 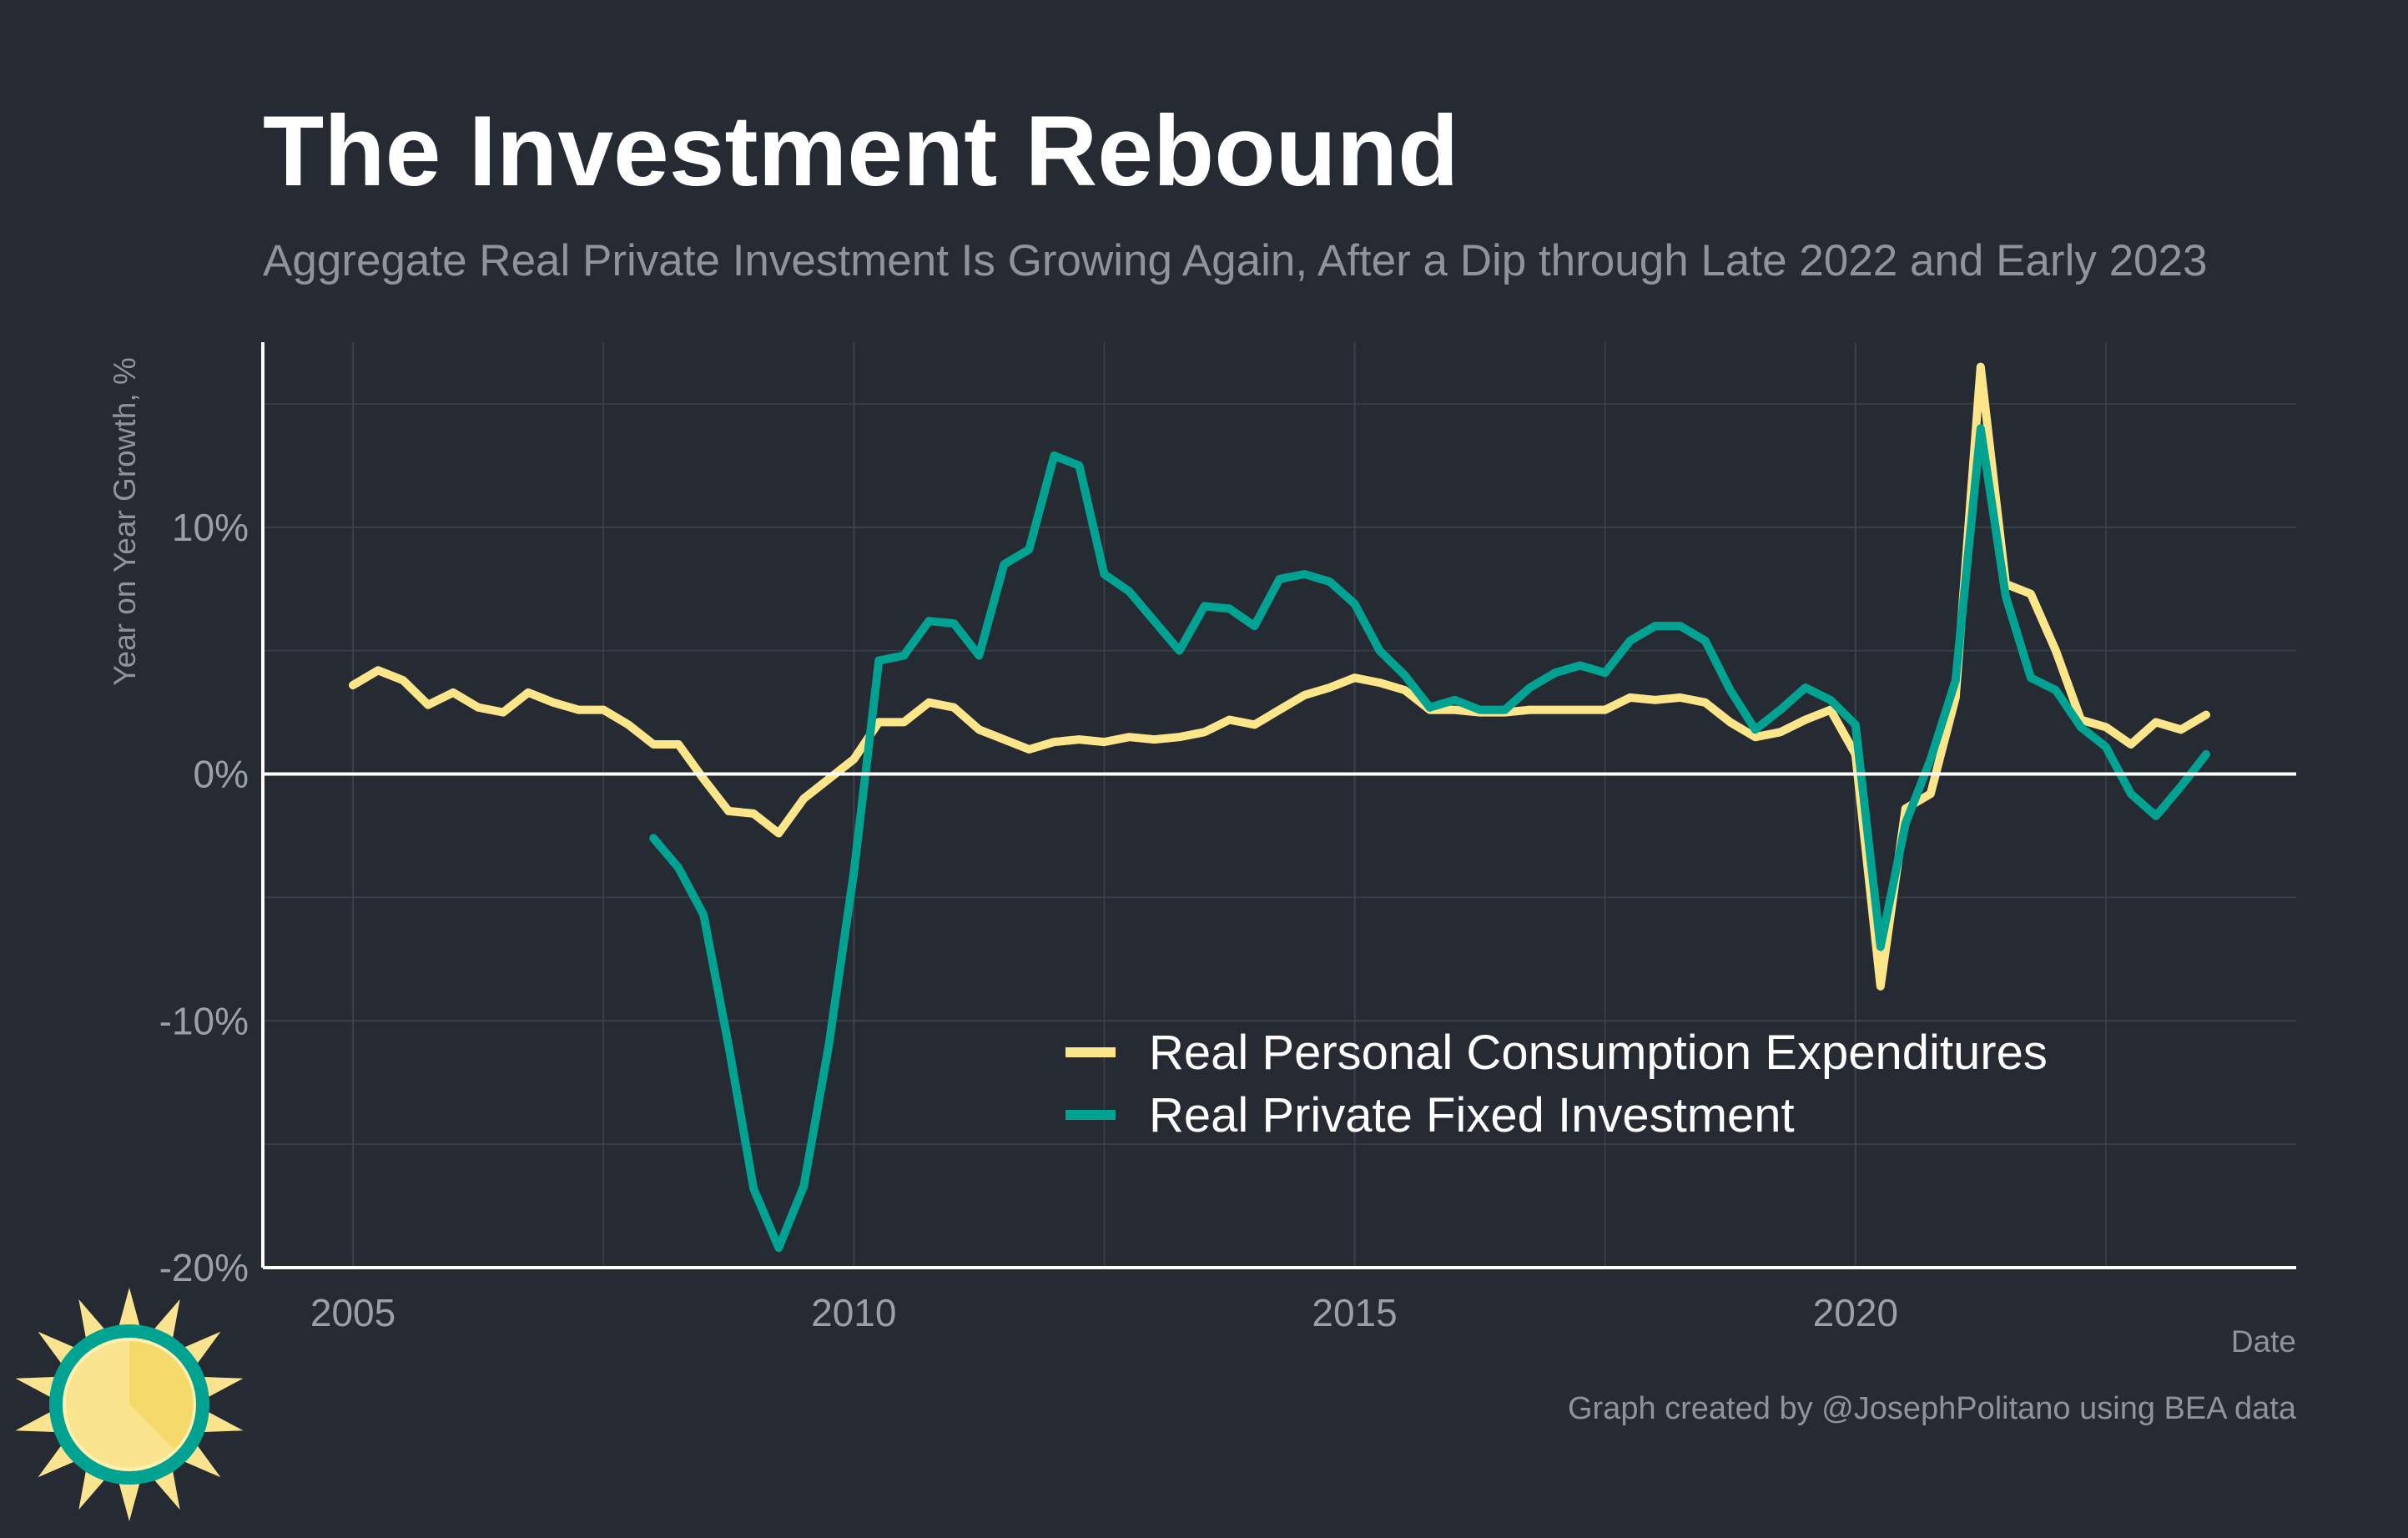 I want to click on y-tick-label: -10%, so click(x=204, y=1020).